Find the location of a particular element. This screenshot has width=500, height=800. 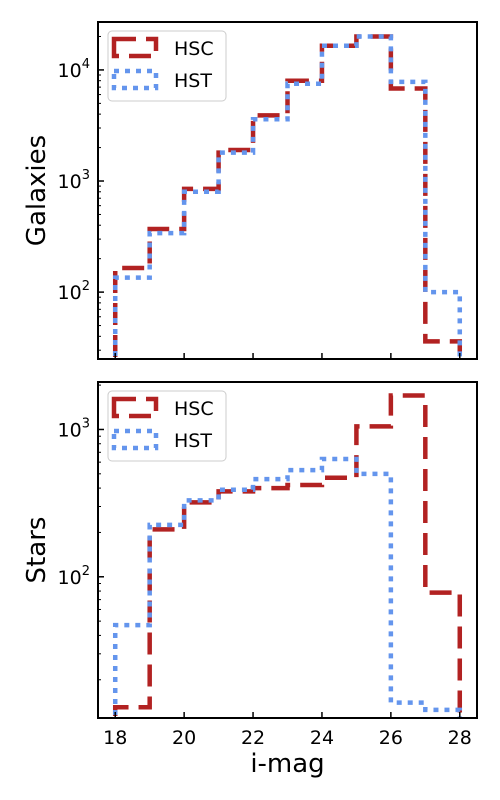

x-tick-label: 18 is located at coordinates (115, 738).